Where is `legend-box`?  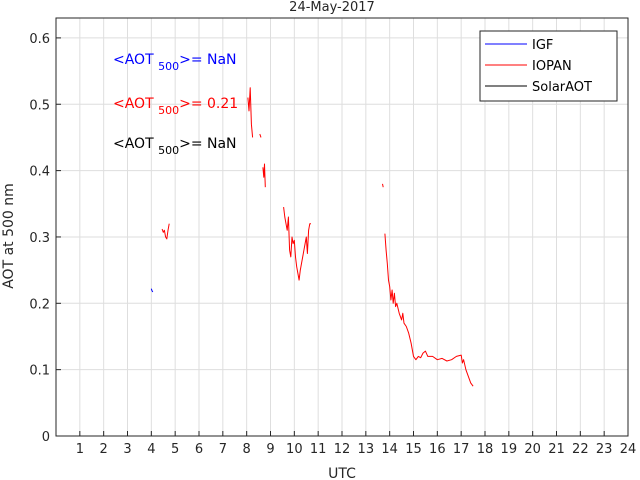 legend-box is located at coordinates (548, 66).